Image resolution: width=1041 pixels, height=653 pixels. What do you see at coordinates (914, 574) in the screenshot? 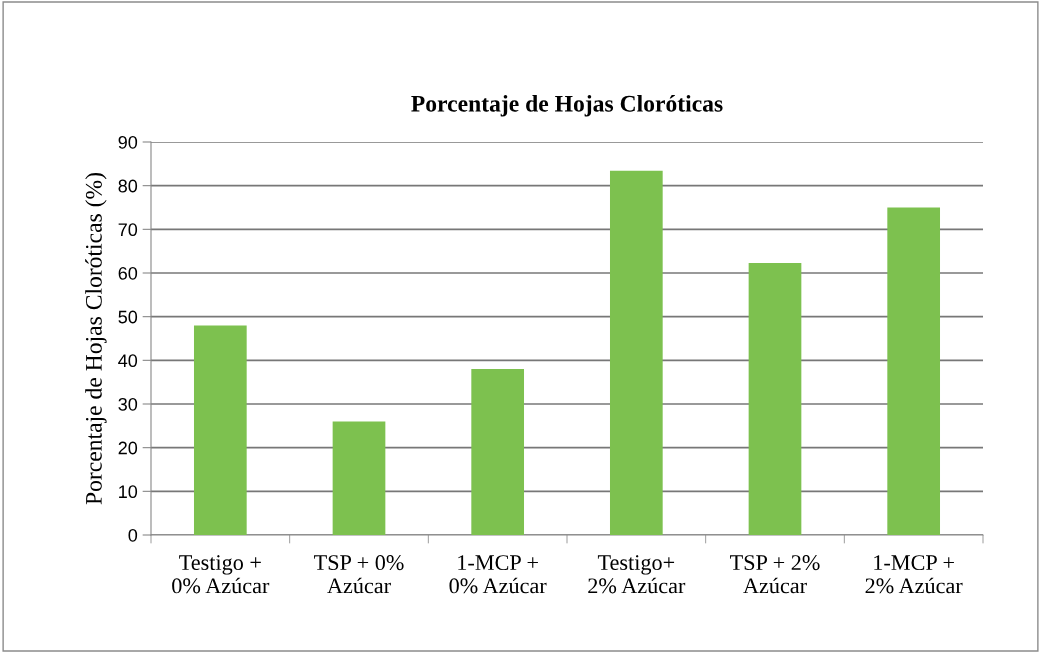
I see `x-tick-label: 1-MCP + 2% Azúcar` at bounding box center [914, 574].